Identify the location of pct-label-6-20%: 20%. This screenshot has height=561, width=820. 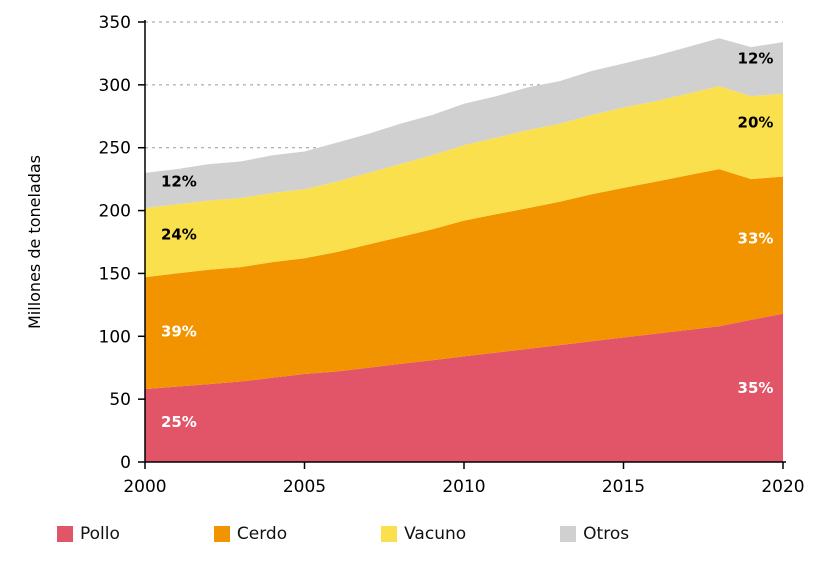
(756, 123).